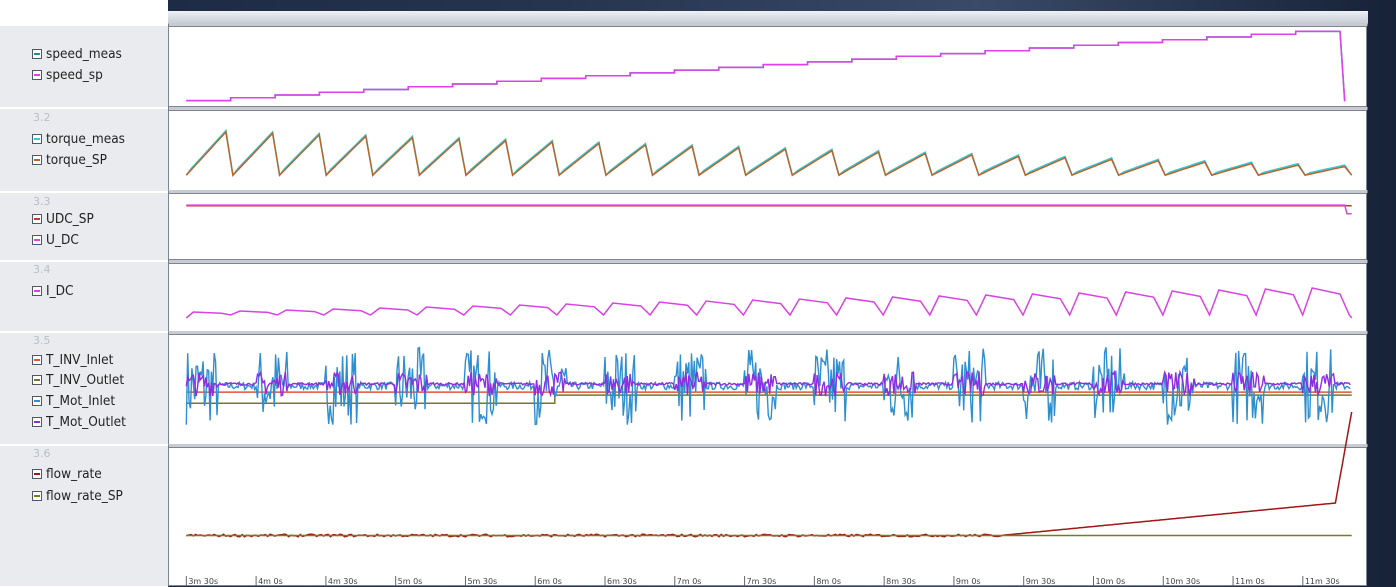 The height and width of the screenshot is (587, 1396). I want to click on legend-panel-6: 3.6 flow_rate flow_rate_SP, so click(84, 516).